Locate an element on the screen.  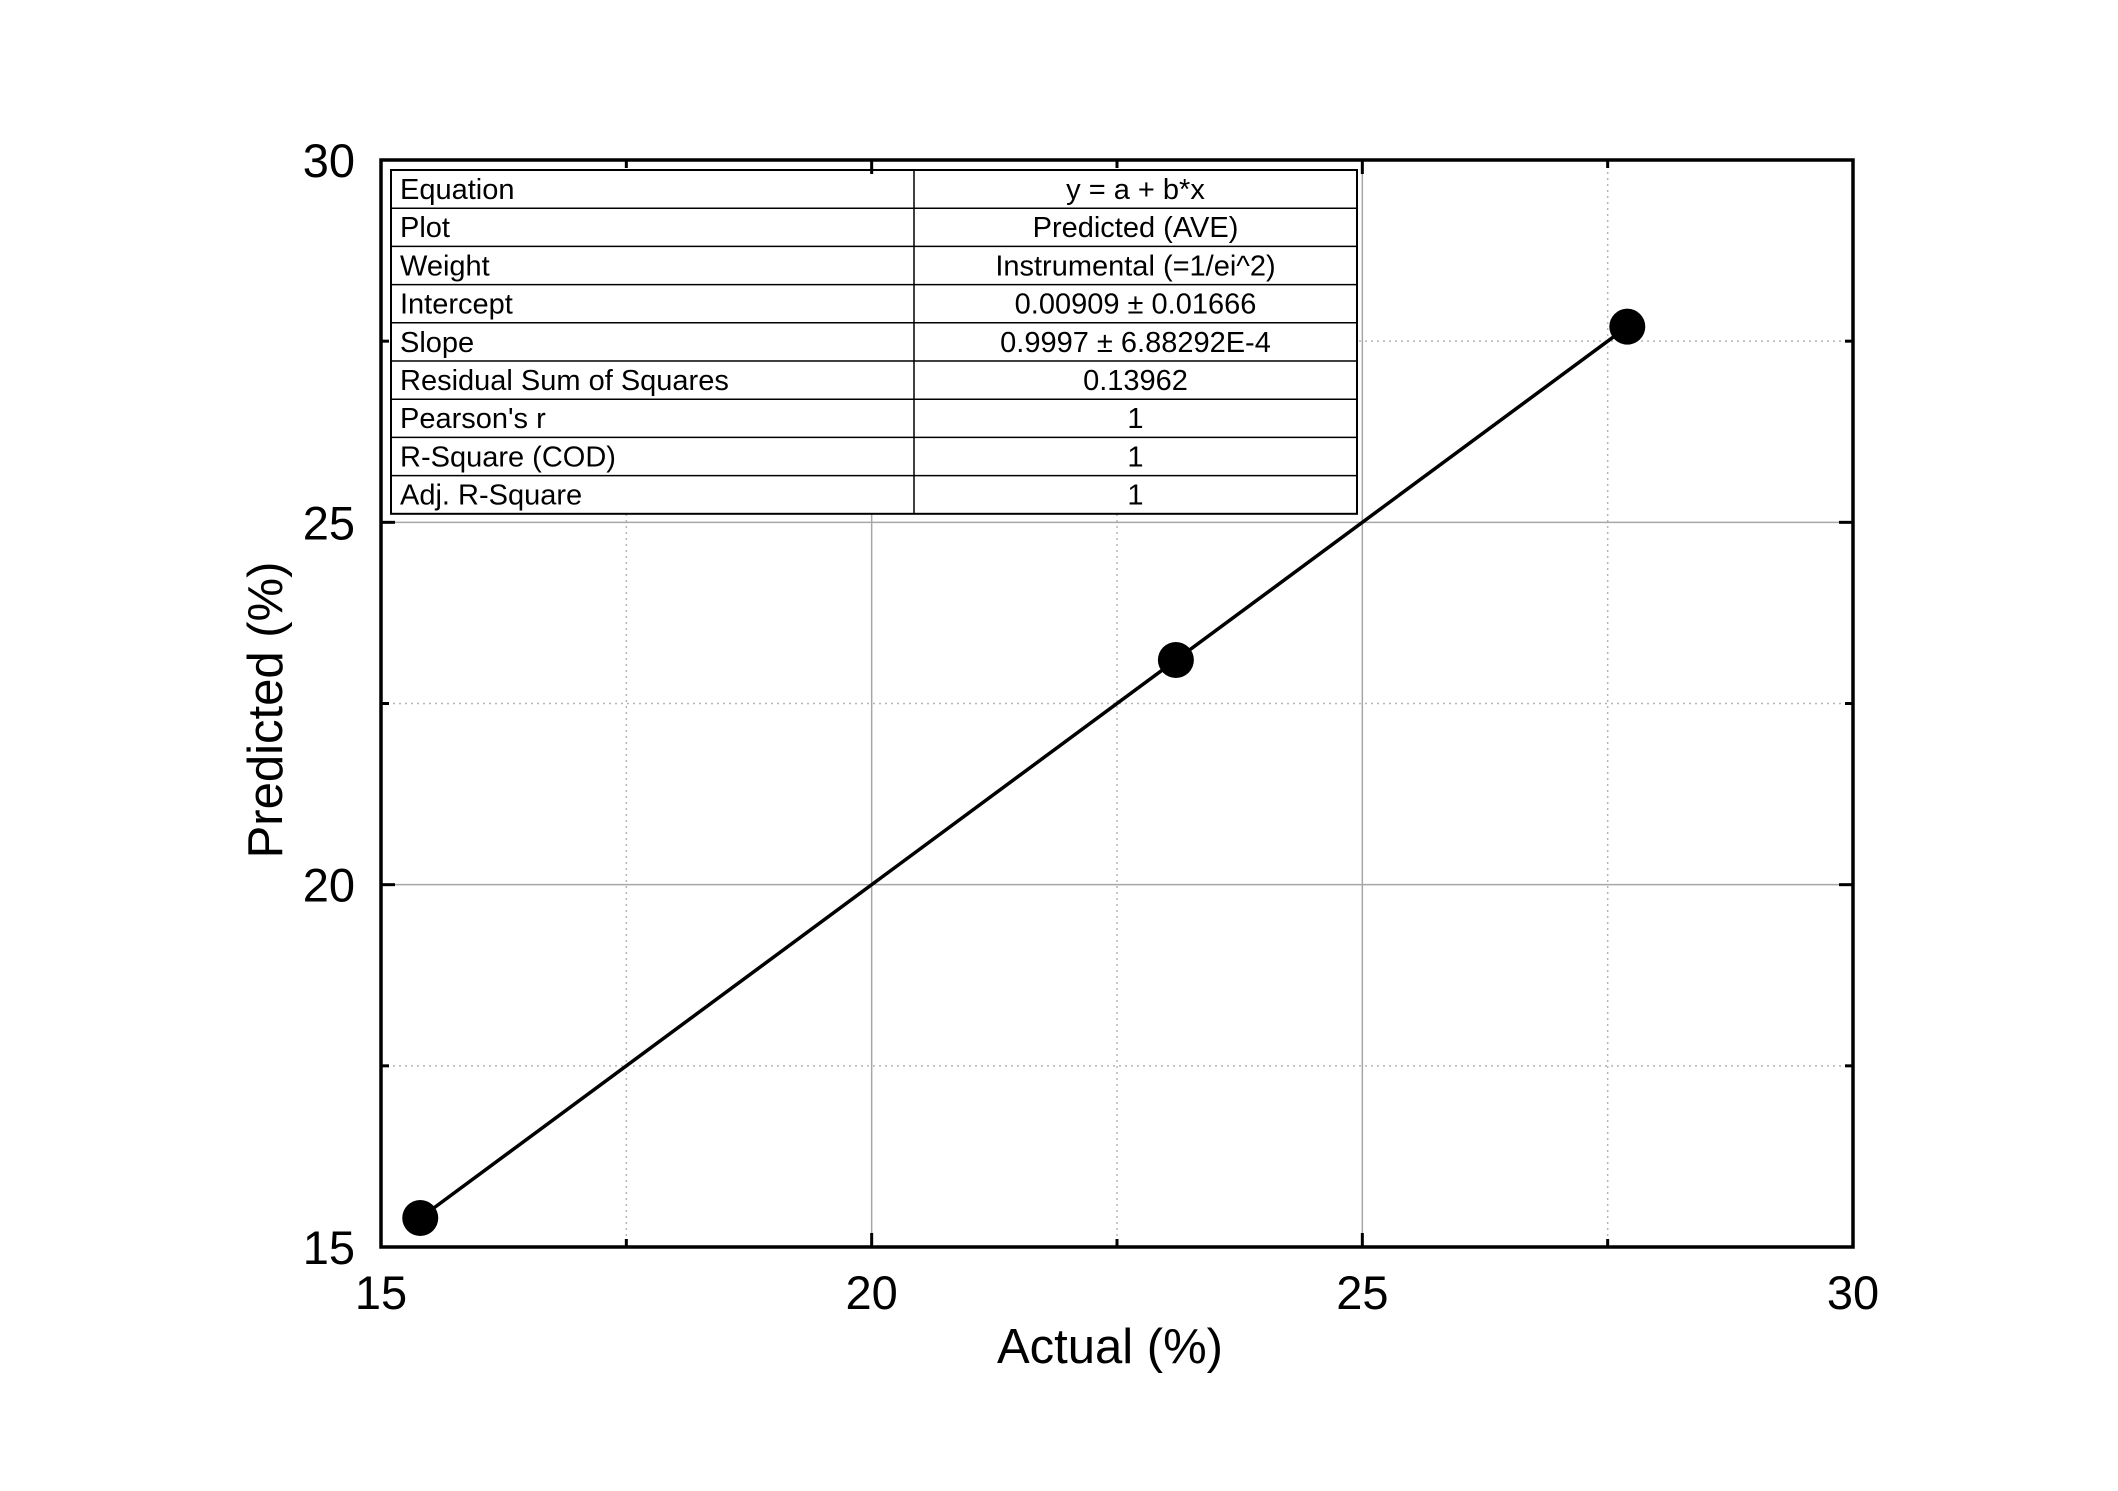
stats-row-label: R-Square (COD) is located at coordinates (508, 457).